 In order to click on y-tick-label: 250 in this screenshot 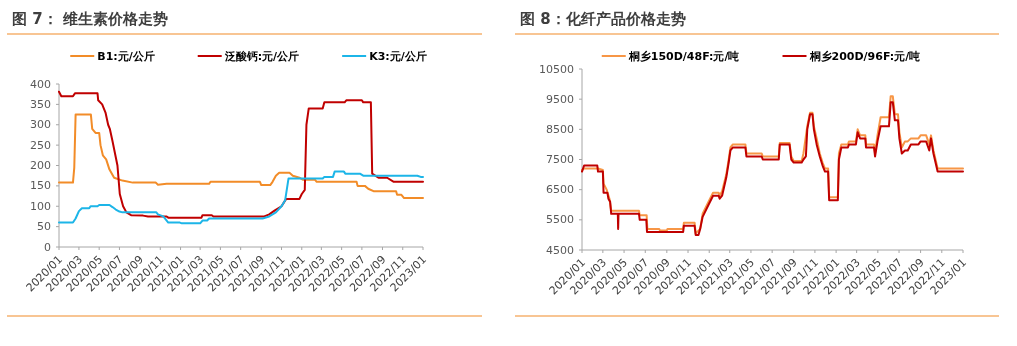, I will do `click(40, 145)`.